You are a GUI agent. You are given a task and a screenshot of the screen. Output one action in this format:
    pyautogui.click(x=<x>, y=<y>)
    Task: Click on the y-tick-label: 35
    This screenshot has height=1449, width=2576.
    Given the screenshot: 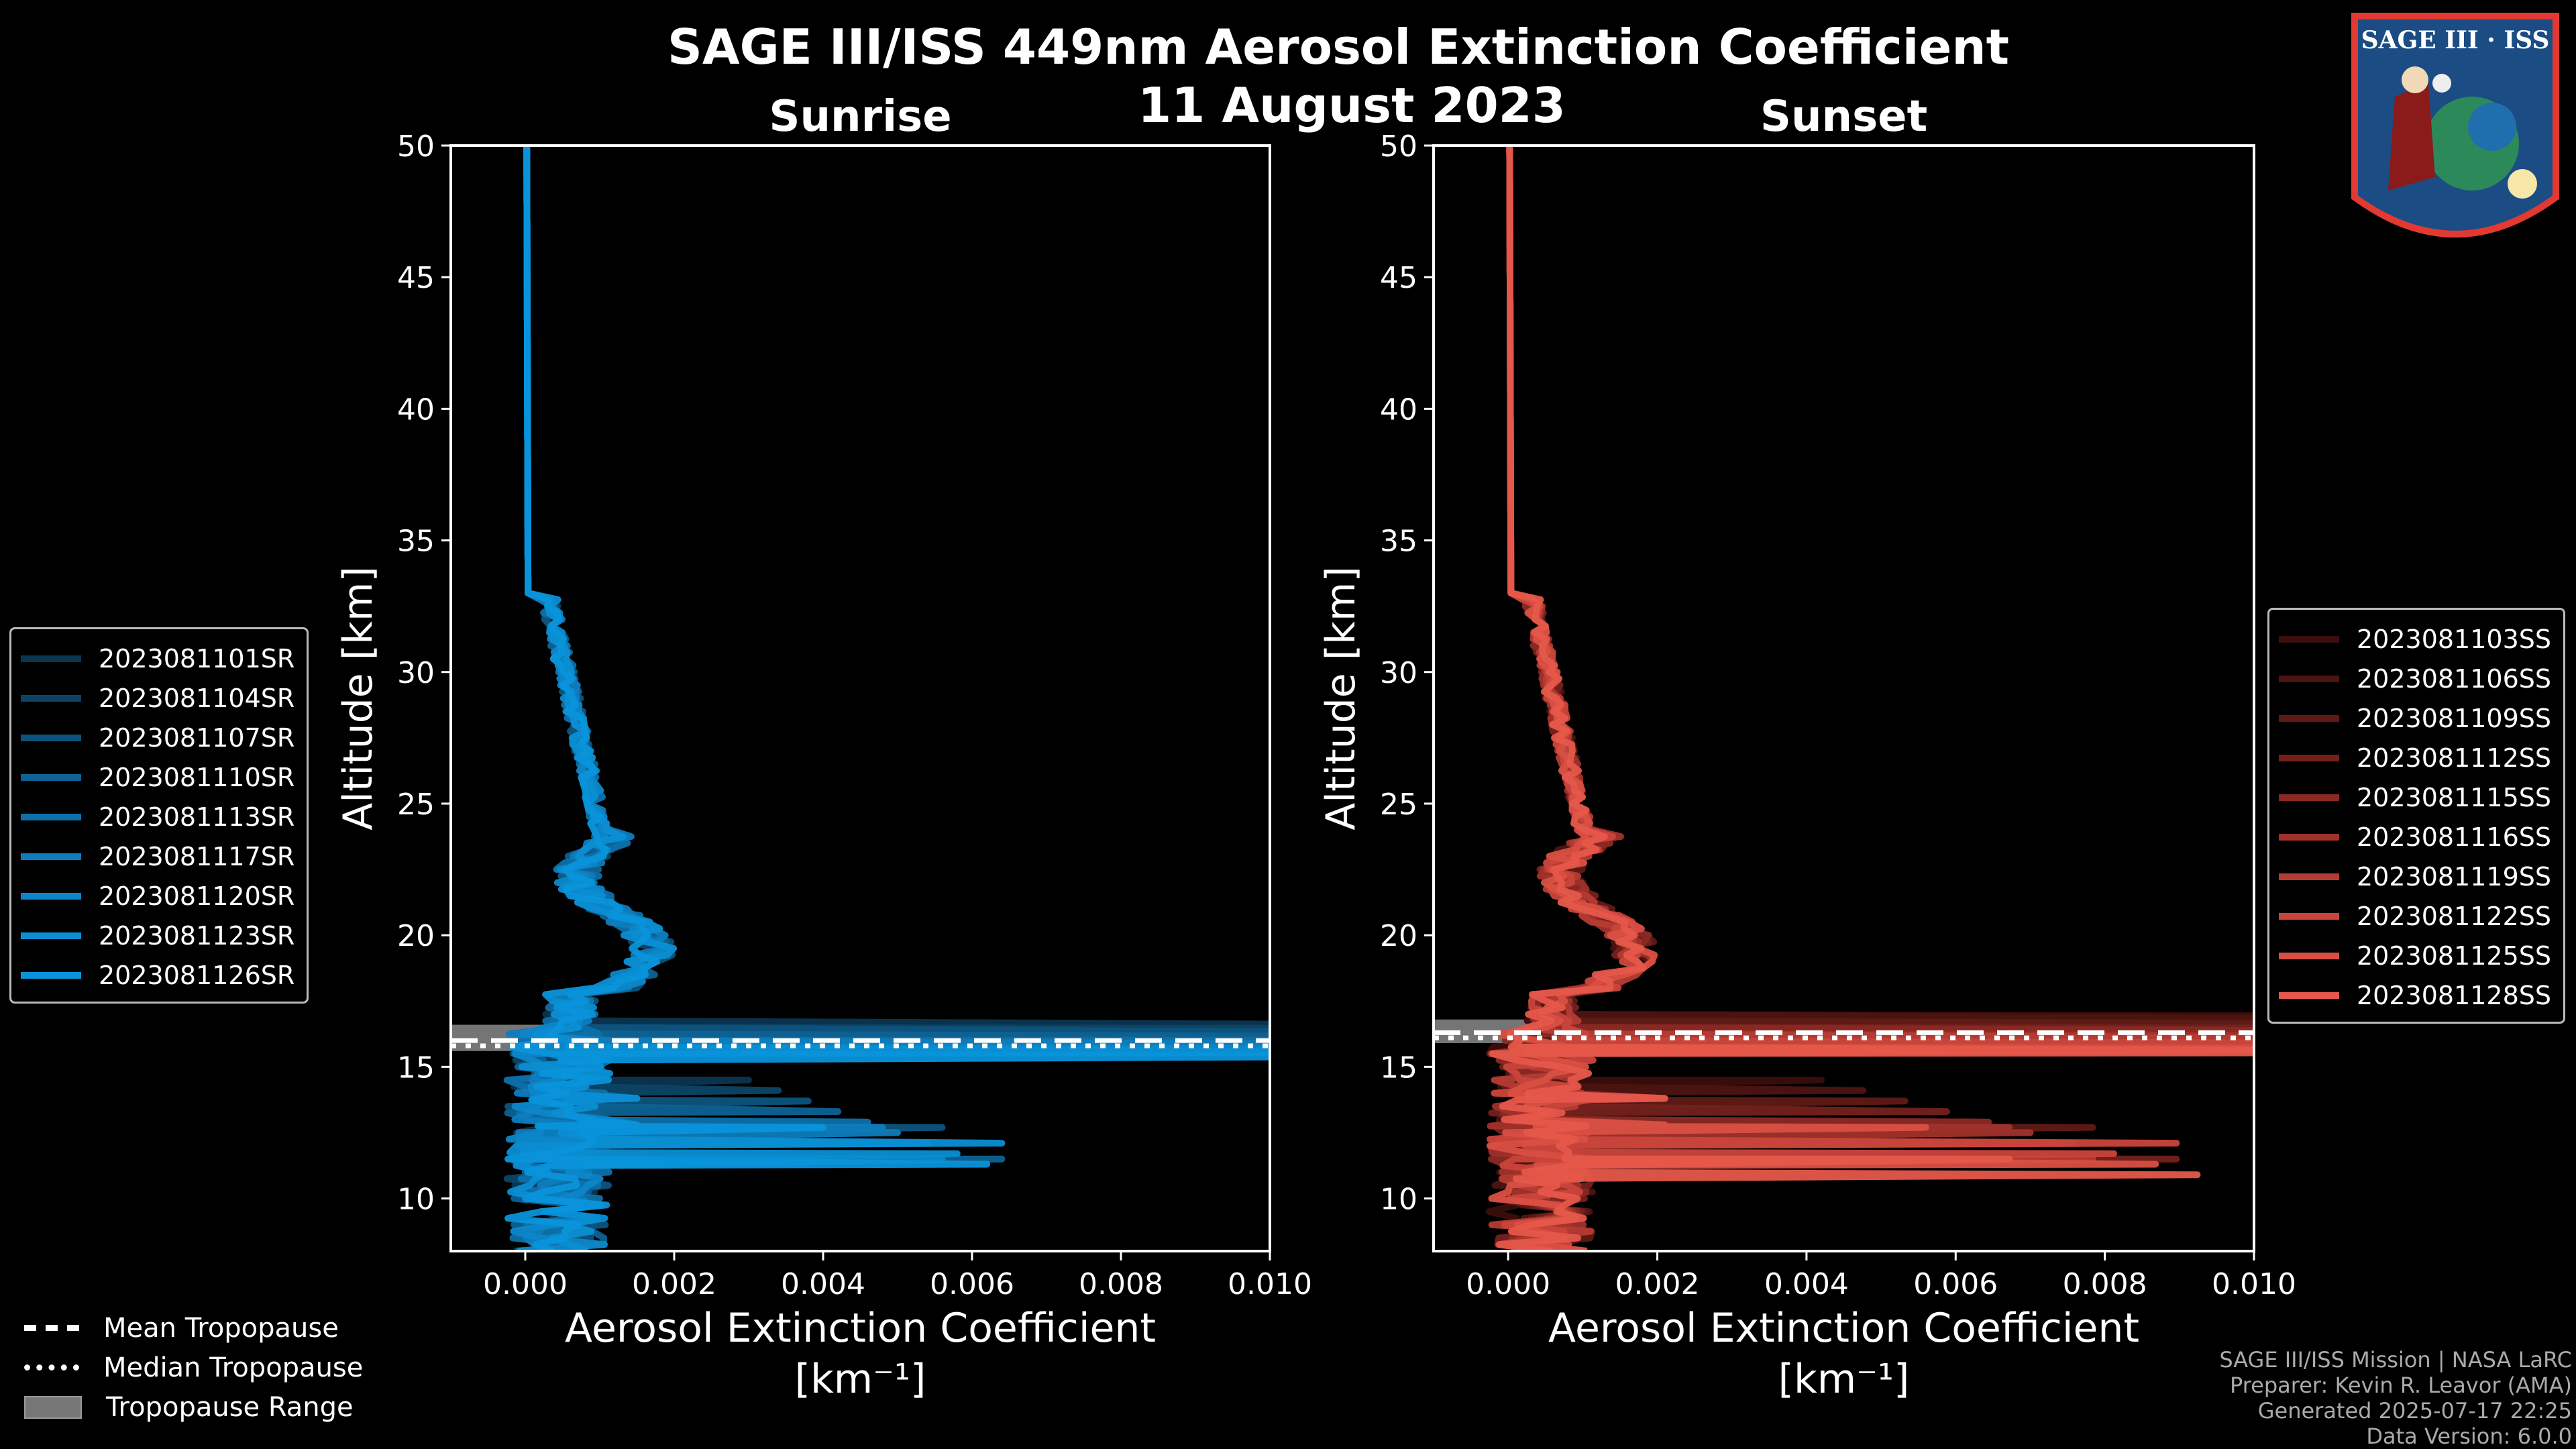 What is the action you would take?
    pyautogui.click(x=416, y=542)
    